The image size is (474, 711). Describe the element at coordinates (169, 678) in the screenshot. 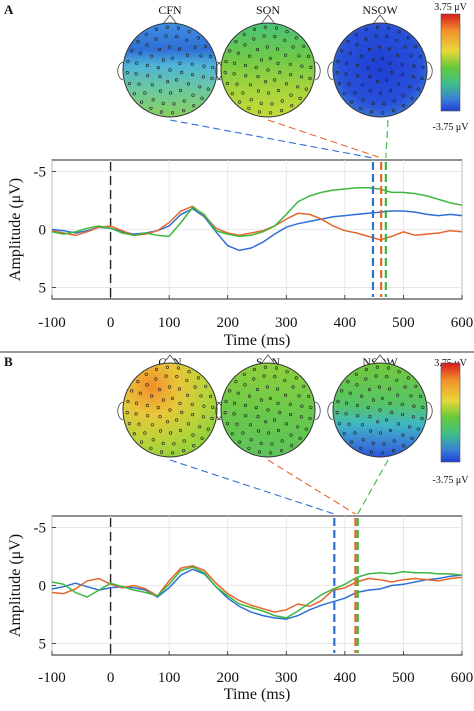

I see `x-tick-label: 100` at that location.